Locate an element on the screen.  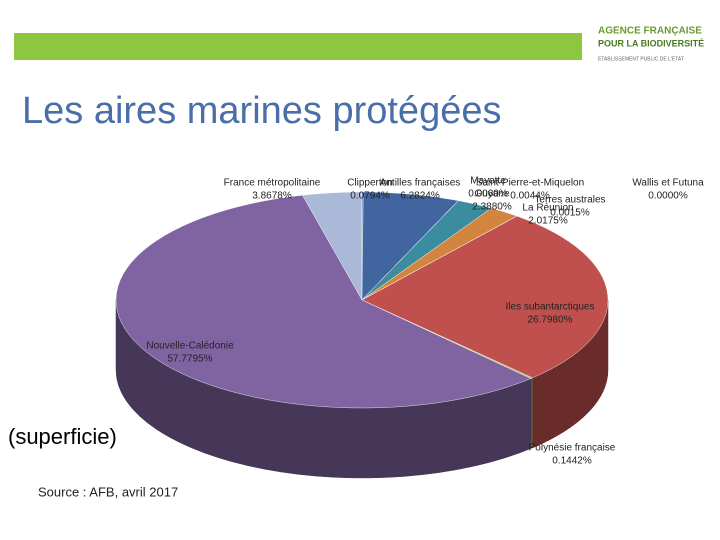
slice-name: France métropolitaine is located at coordinates (272, 183).